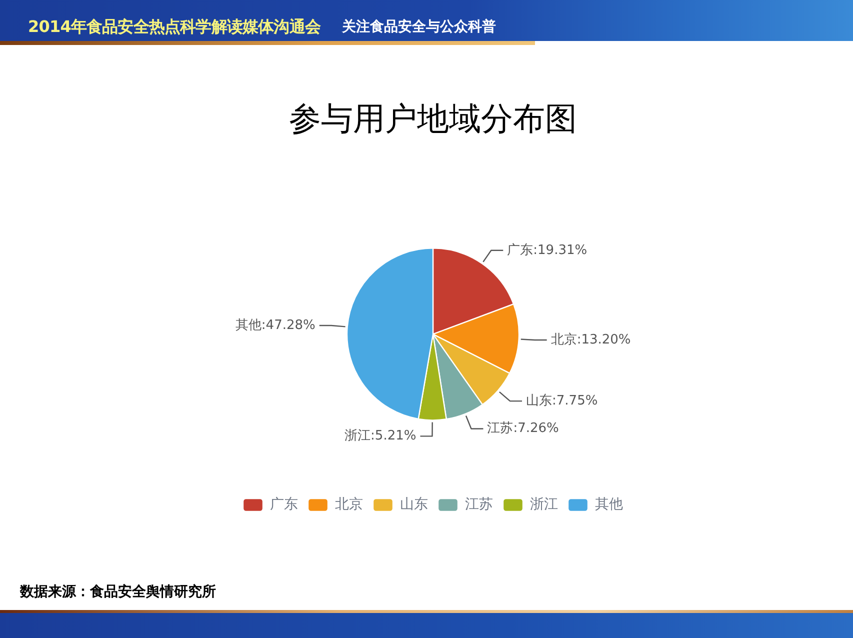 The height and width of the screenshot is (638, 853). I want to click on text: 关注食品安全与公众科普, so click(419, 27).